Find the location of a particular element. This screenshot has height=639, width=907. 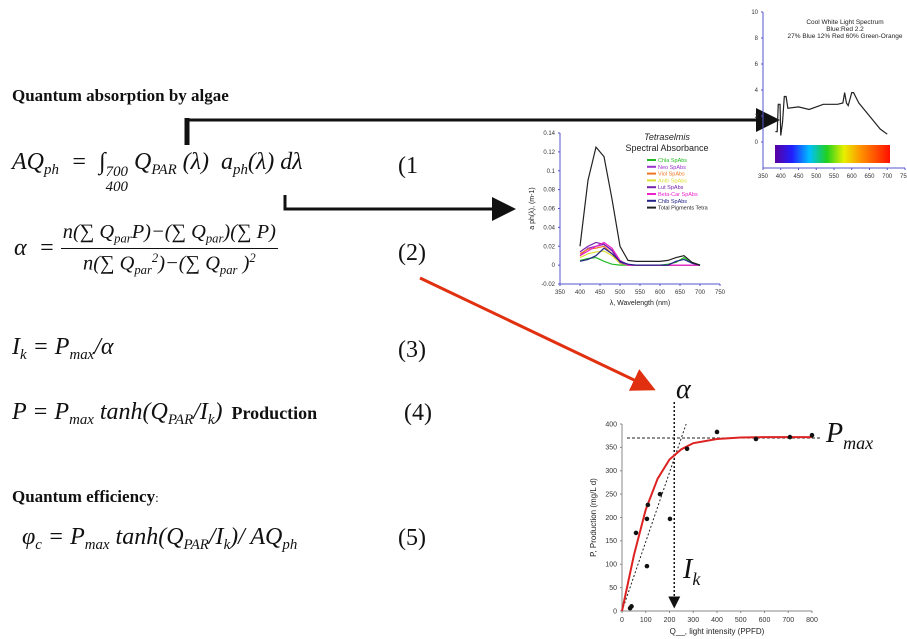

equation: φc = Pmax tanh(QPAR/Ik)/ AQph is located at coordinates (159, 539).